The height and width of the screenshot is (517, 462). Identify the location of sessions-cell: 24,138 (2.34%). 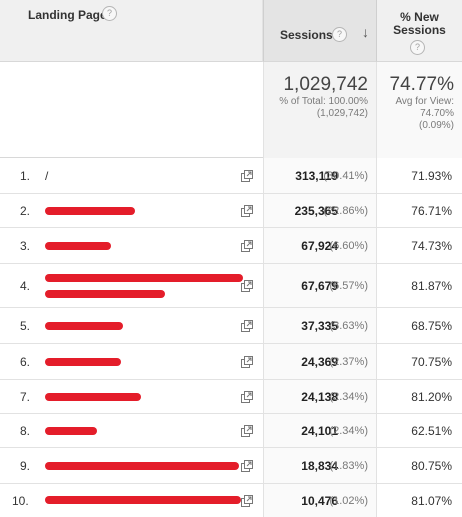
(320, 396).